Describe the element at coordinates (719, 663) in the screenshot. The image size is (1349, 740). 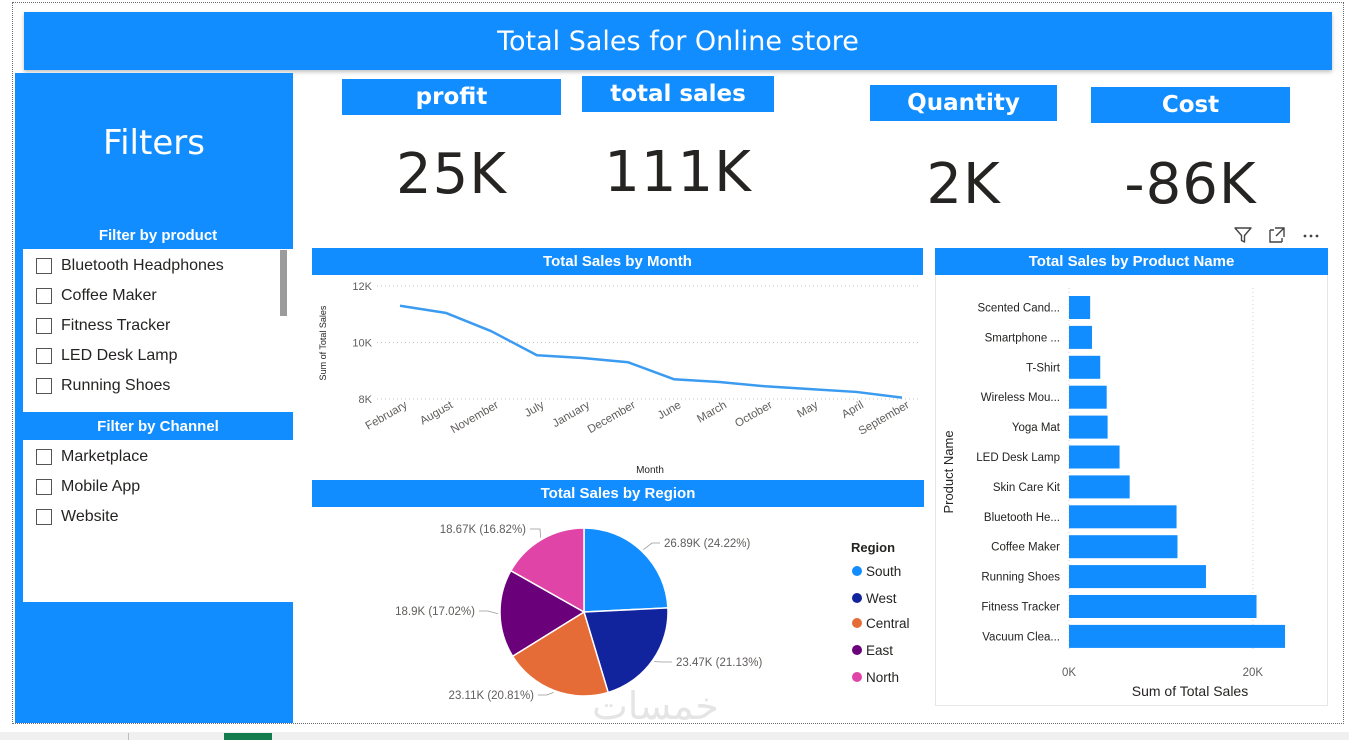
I see `pie-data-label: 23.47K (21.13%)` at that location.